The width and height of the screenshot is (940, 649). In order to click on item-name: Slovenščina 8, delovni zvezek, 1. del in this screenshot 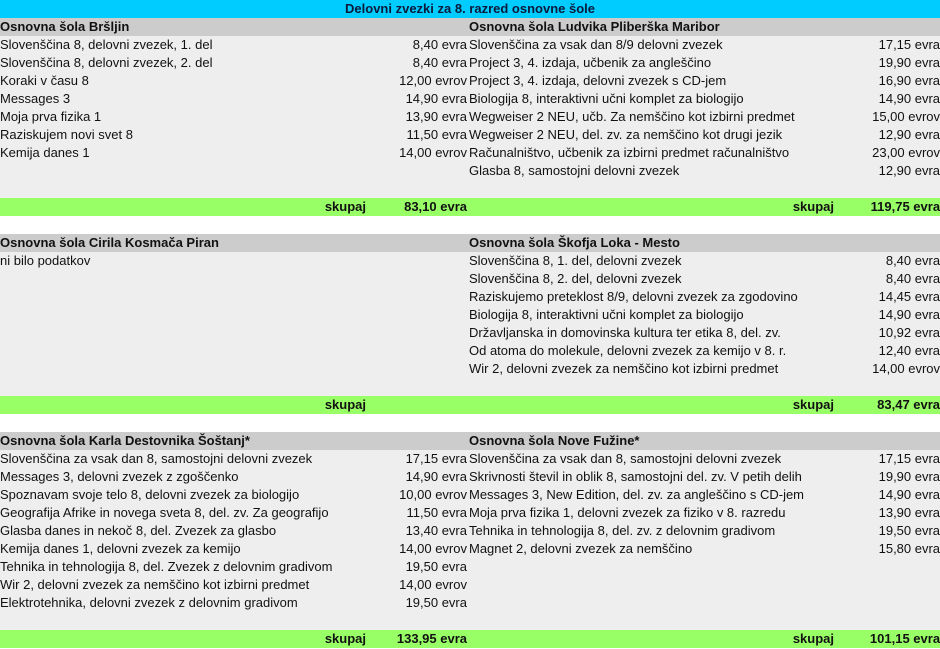, I will do `click(190, 45)`.